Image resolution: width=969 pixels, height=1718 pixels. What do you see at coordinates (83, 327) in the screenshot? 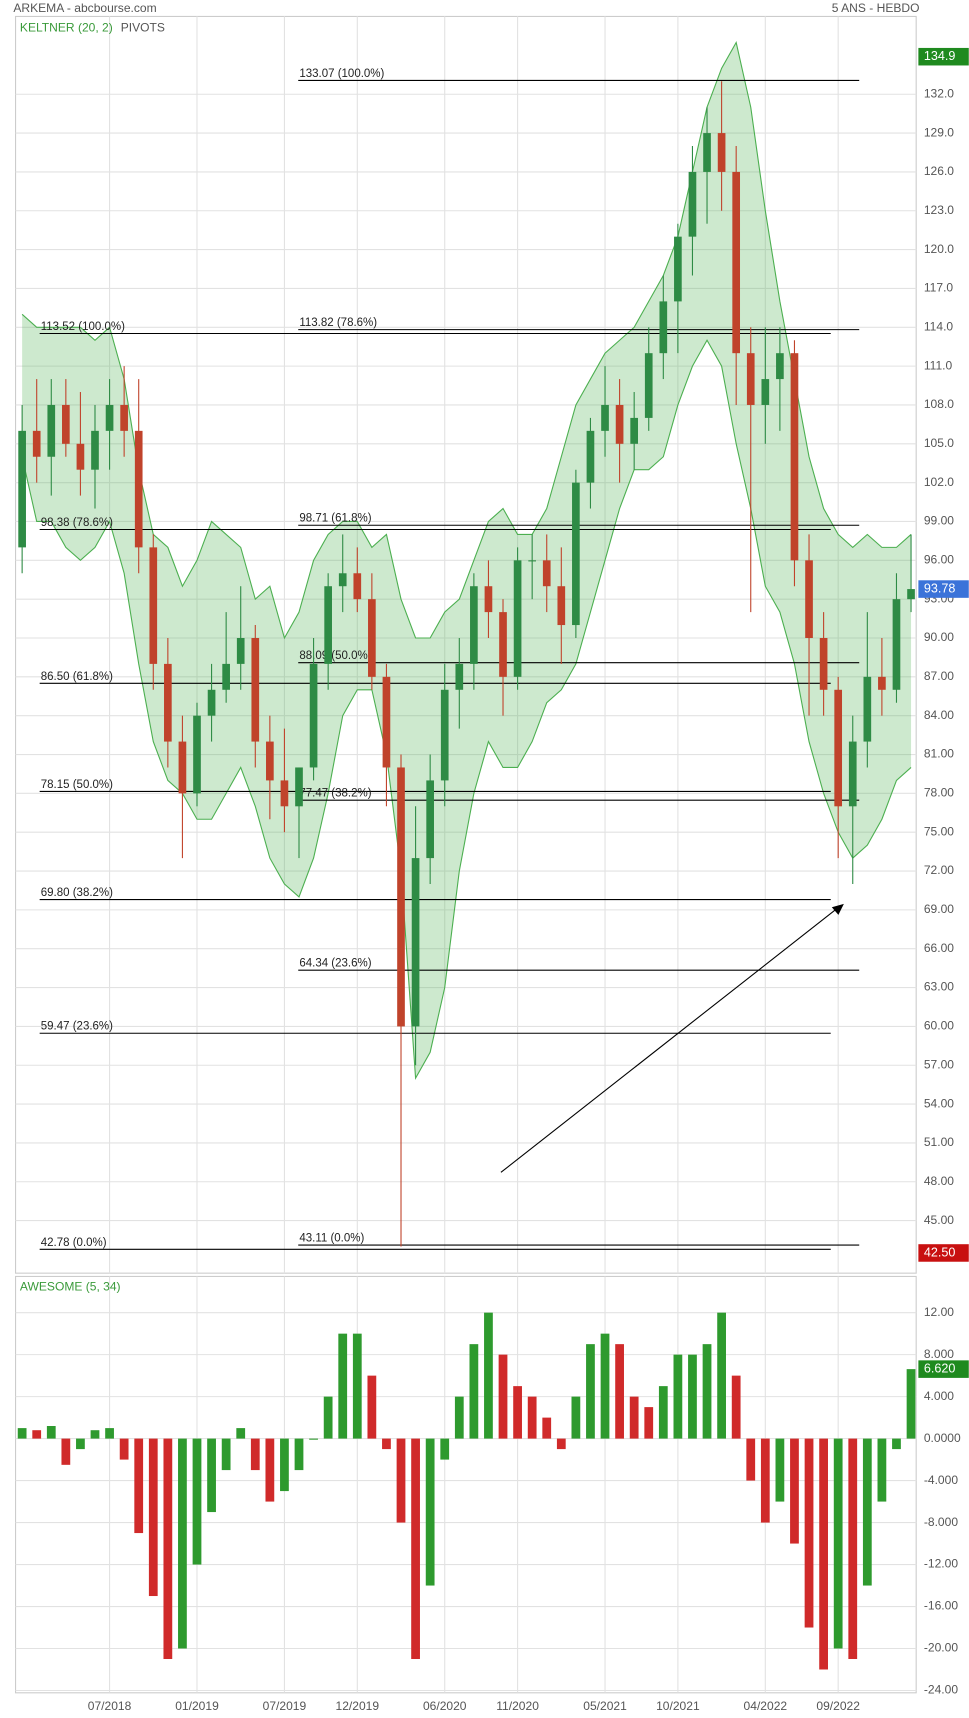
I see `fib-label: 113.52 (100.0%)` at bounding box center [83, 327].